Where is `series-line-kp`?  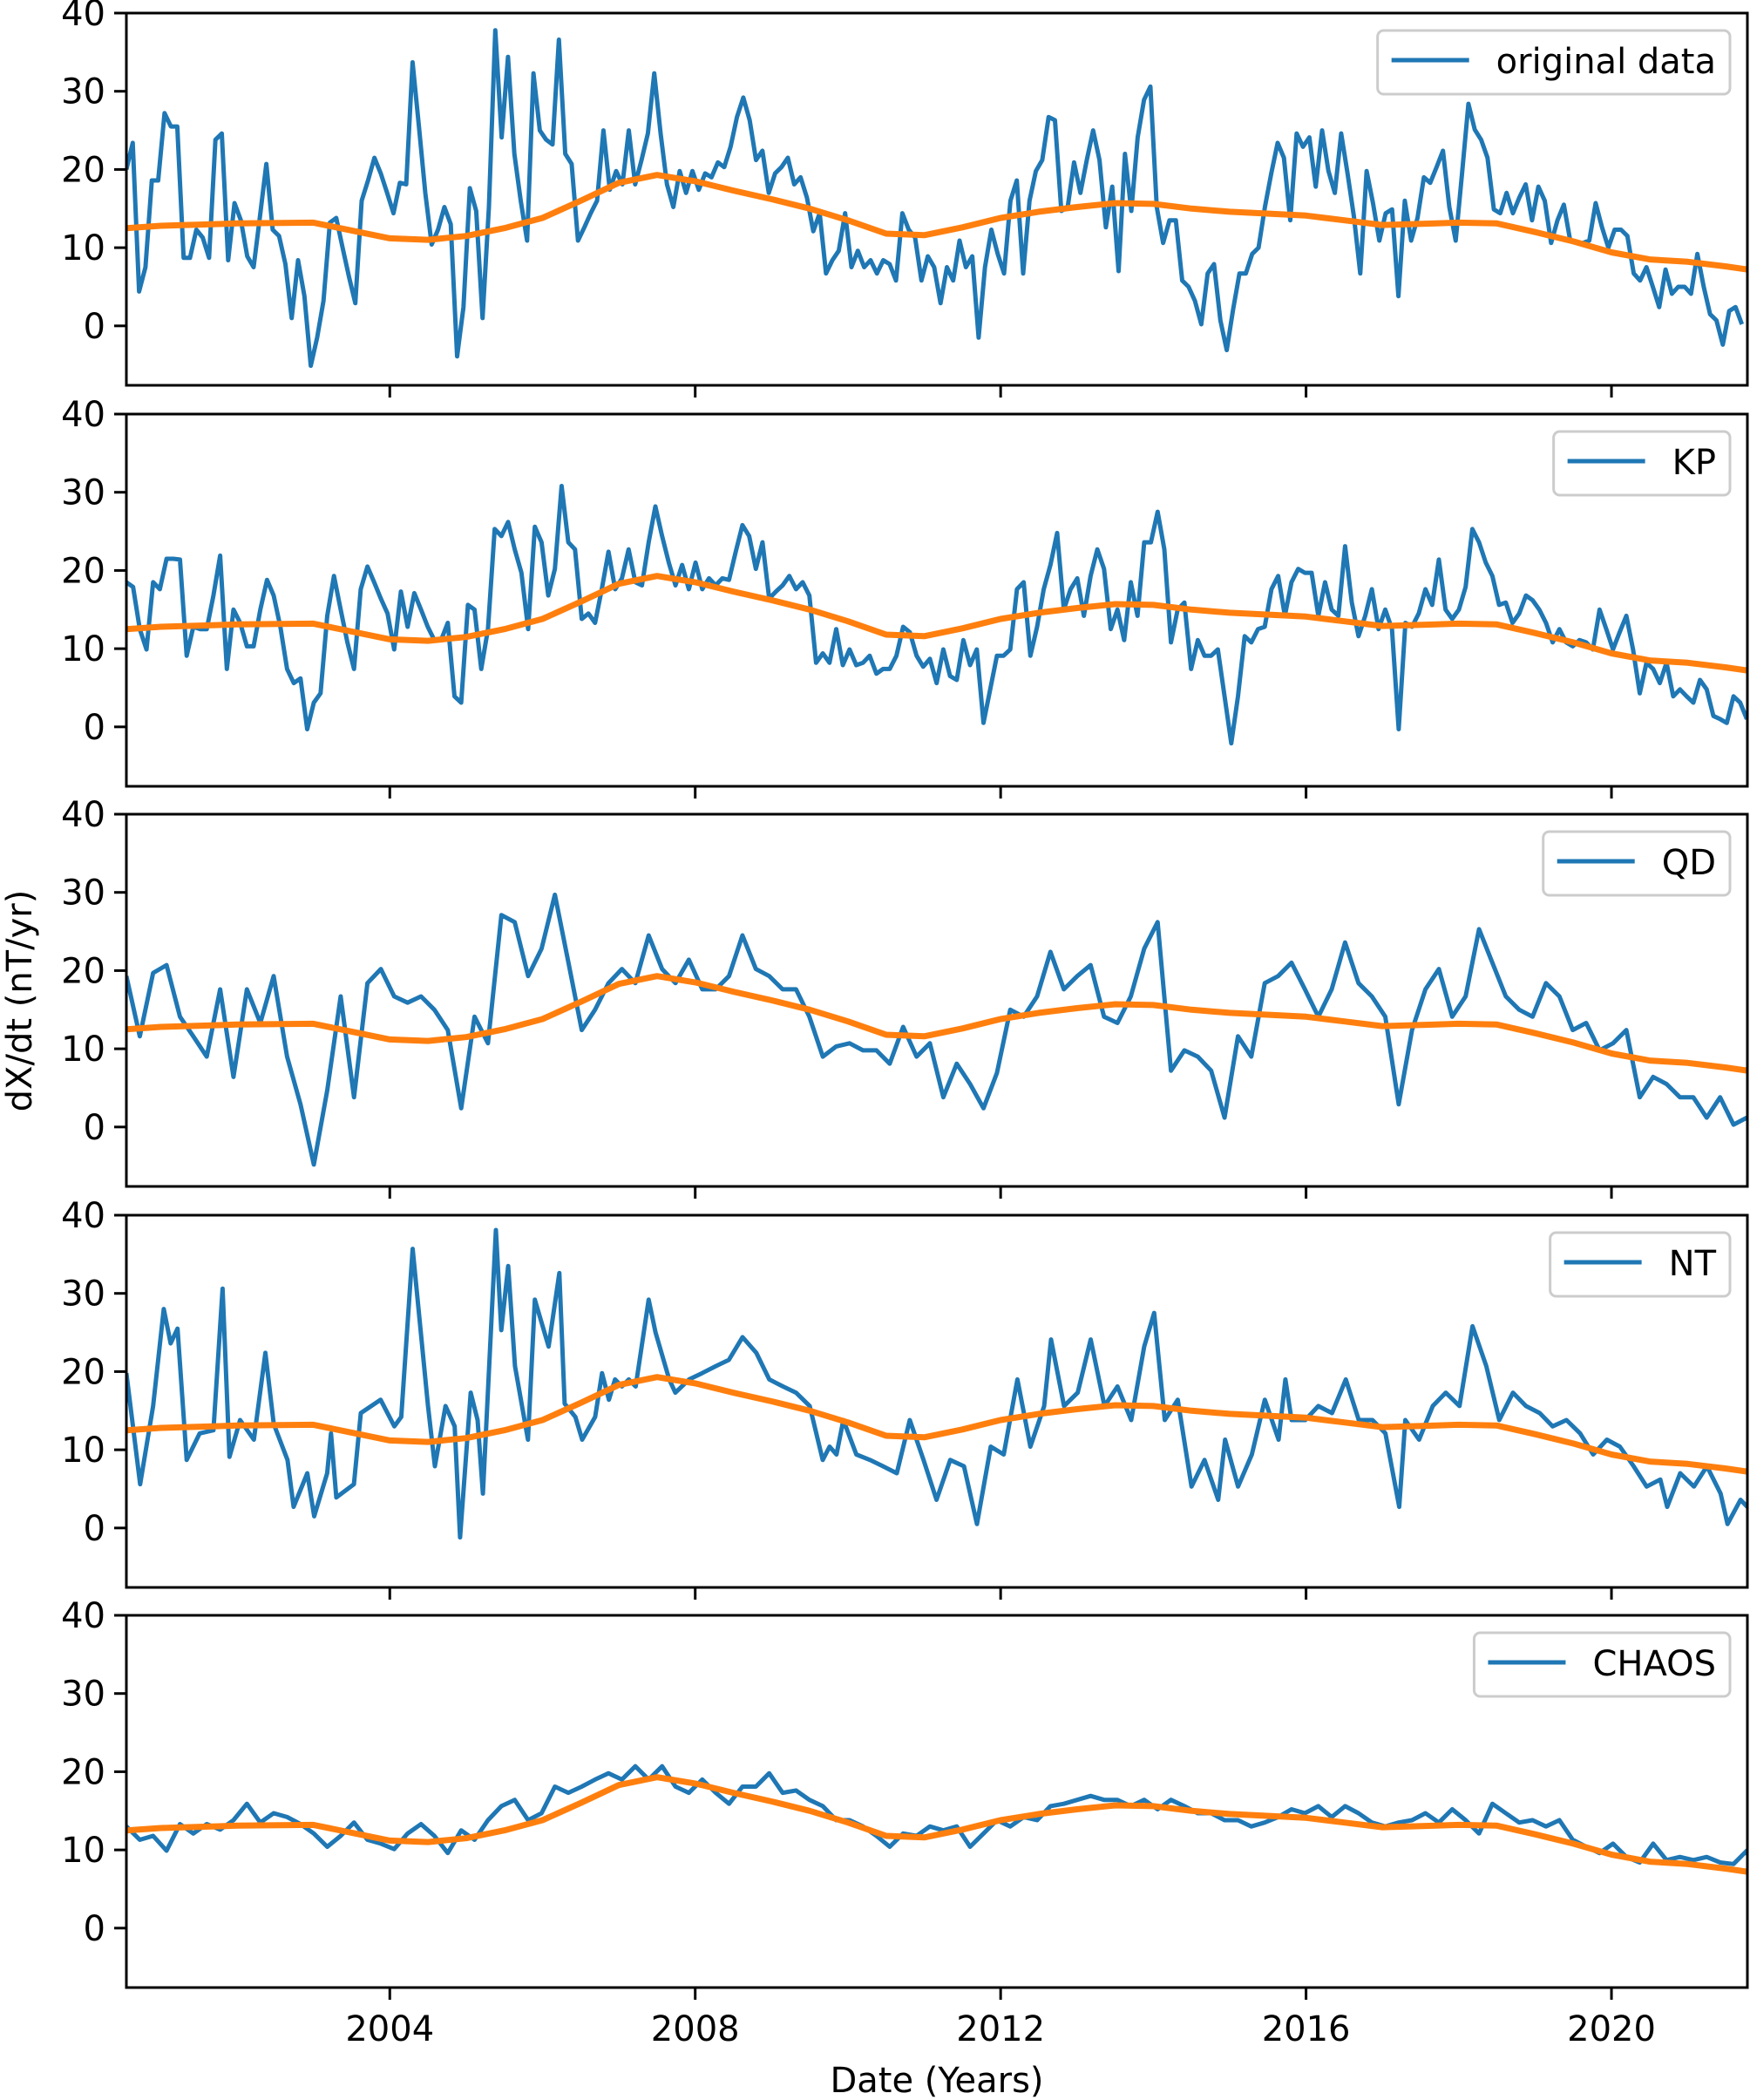
series-line-kp is located at coordinates (936, 615).